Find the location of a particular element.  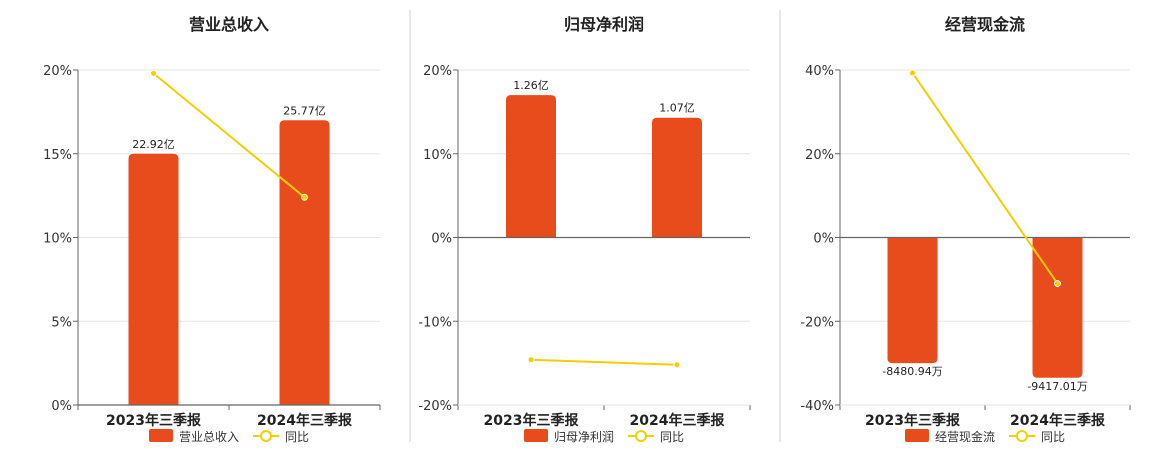

bar-data-label: -9417.01万 is located at coordinates (1057, 386).